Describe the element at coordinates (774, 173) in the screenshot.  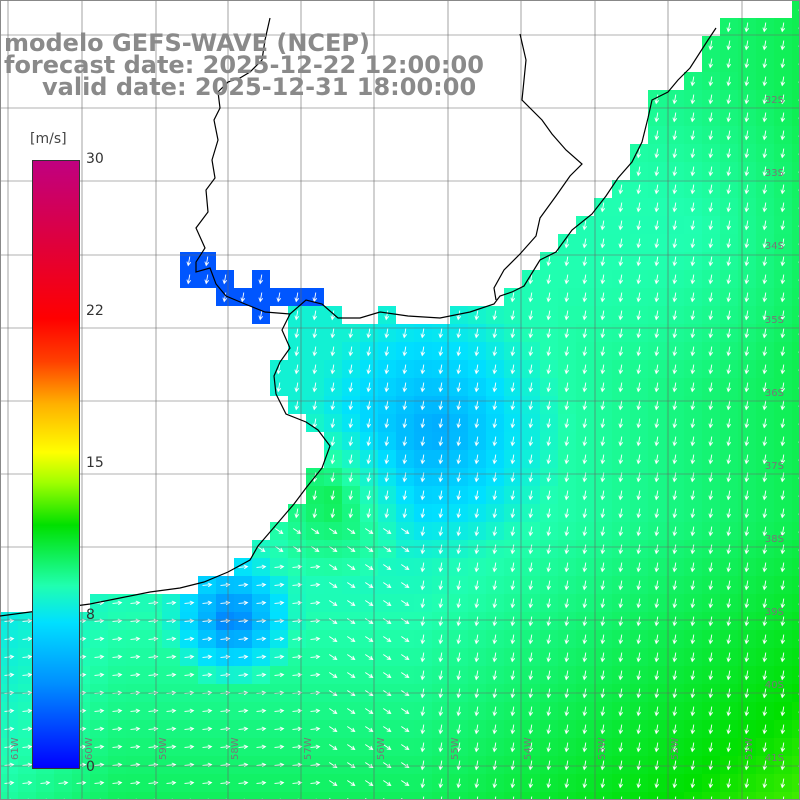
I see `latitude-label: 33S` at that location.